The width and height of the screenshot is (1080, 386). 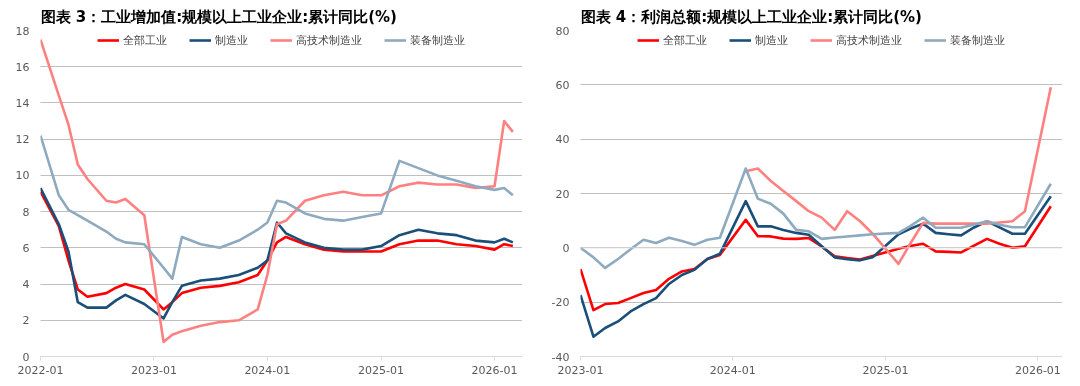 I want to click on x-tick-label: 2022-01, so click(x=40, y=370).